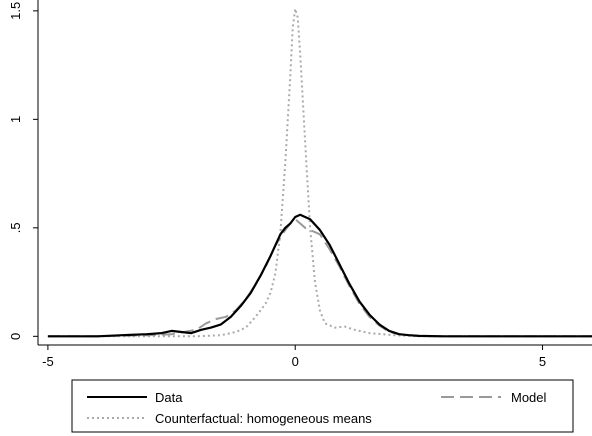 This screenshot has height=436, width=592. What do you see at coordinates (529, 397) in the screenshot?
I see `legend-label-model: Model` at bounding box center [529, 397].